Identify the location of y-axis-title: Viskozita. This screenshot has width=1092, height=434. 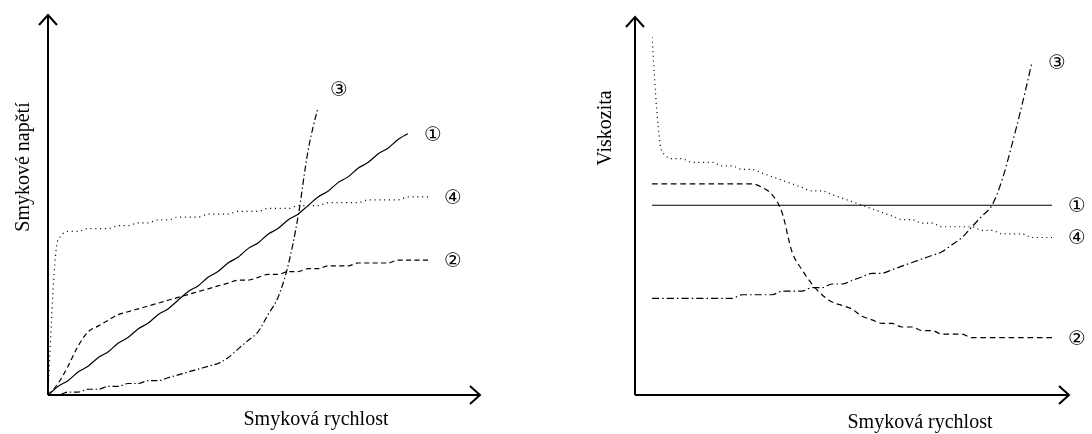
(604, 128).